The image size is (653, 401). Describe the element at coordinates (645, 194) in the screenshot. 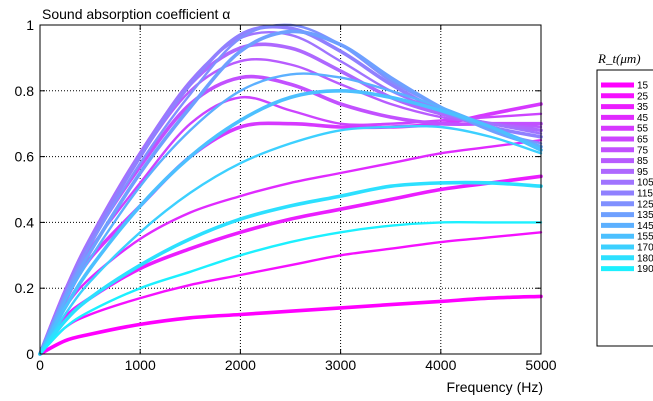

I see `legend-label-115: 115` at that location.